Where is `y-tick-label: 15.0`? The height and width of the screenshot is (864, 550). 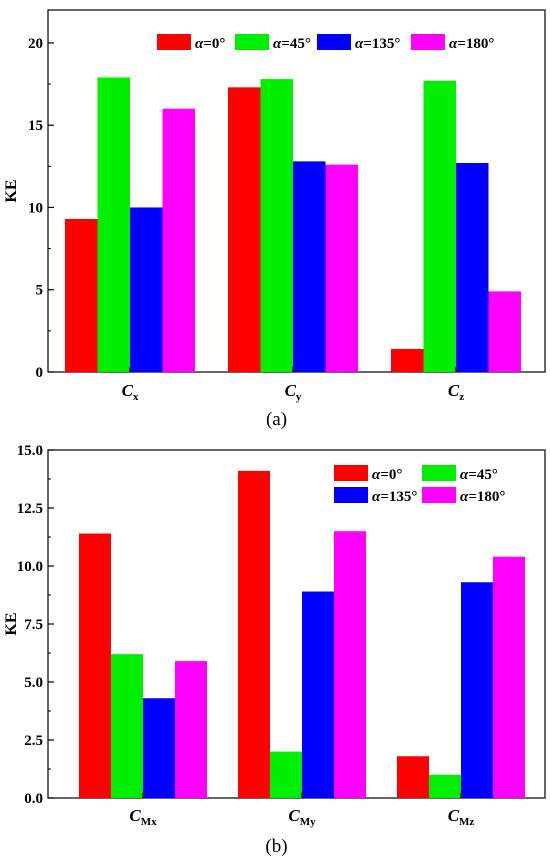 y-tick-label: 15.0 is located at coordinates (30, 451).